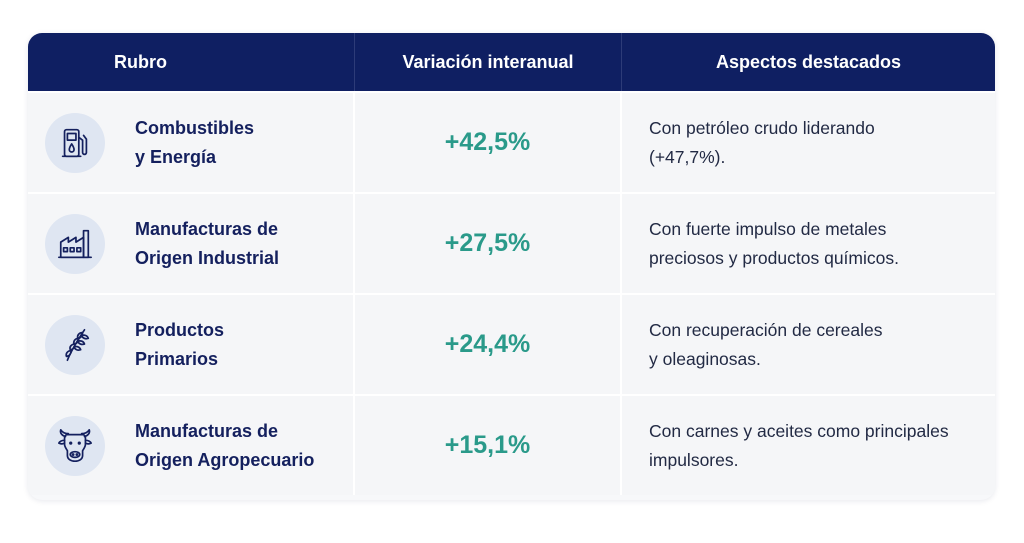 The width and height of the screenshot is (1024, 543). I want to click on rubro-cell: Manufacturas de Origen Agropecuario, so click(191, 445).